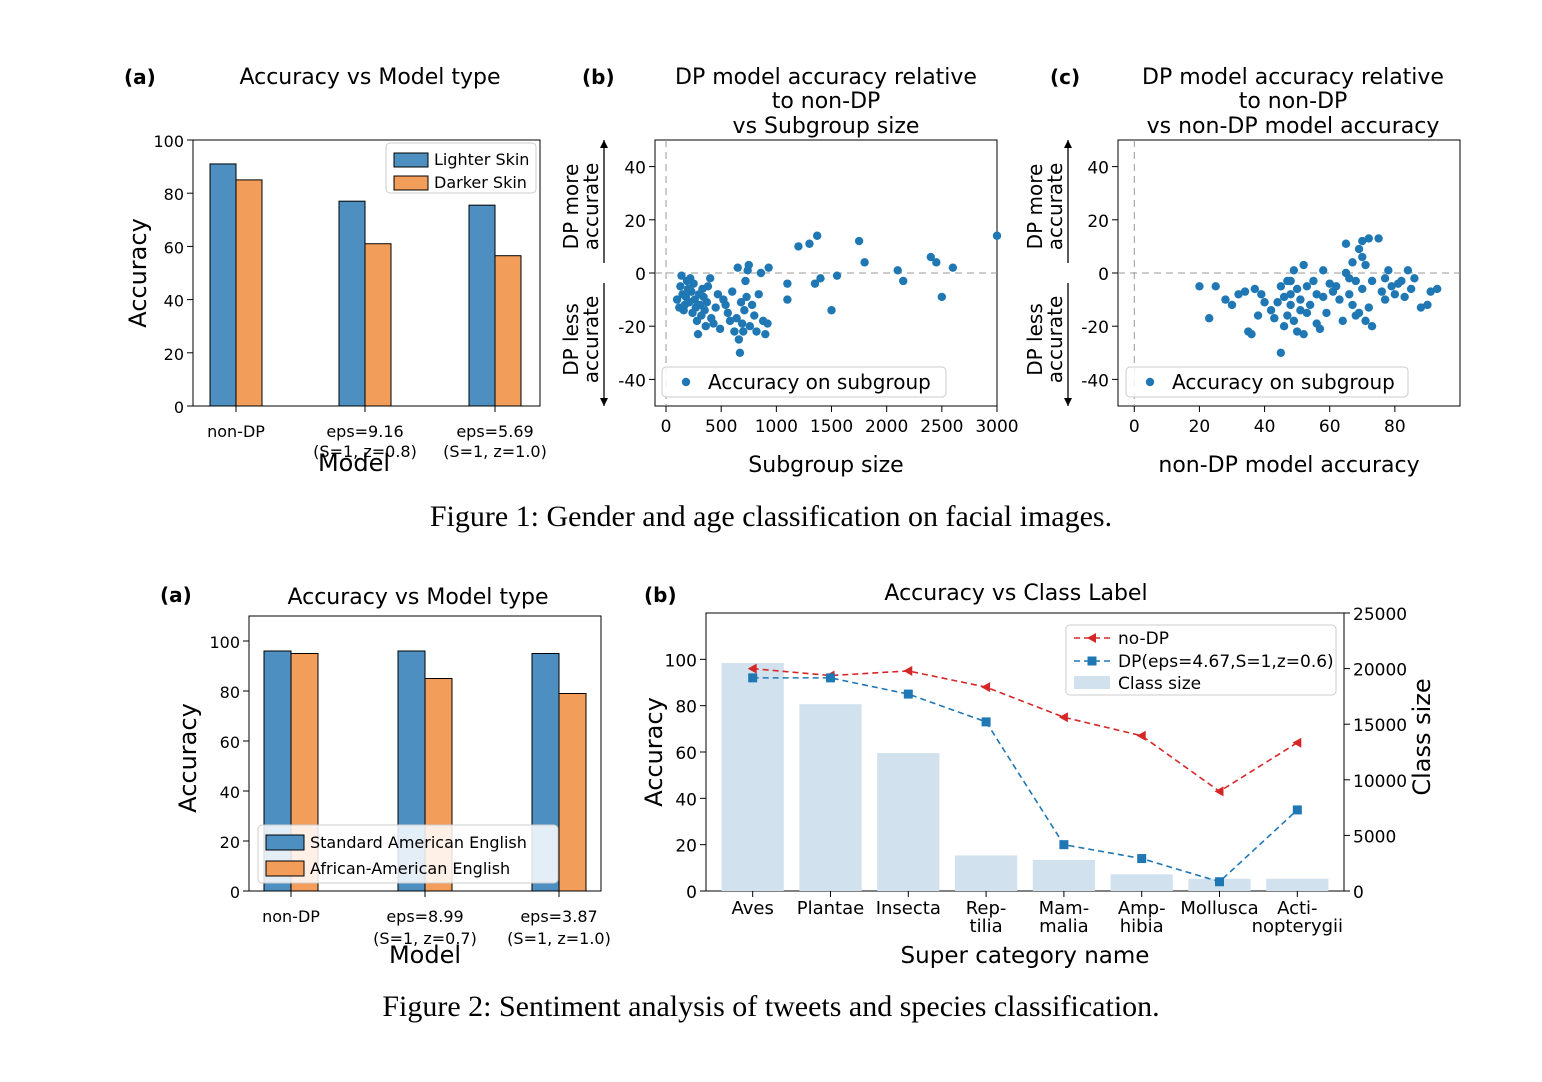 This screenshot has width=1542, height=1082. What do you see at coordinates (721, 427) in the screenshot?
I see `fig1b-xtick-label: 500` at bounding box center [721, 427].